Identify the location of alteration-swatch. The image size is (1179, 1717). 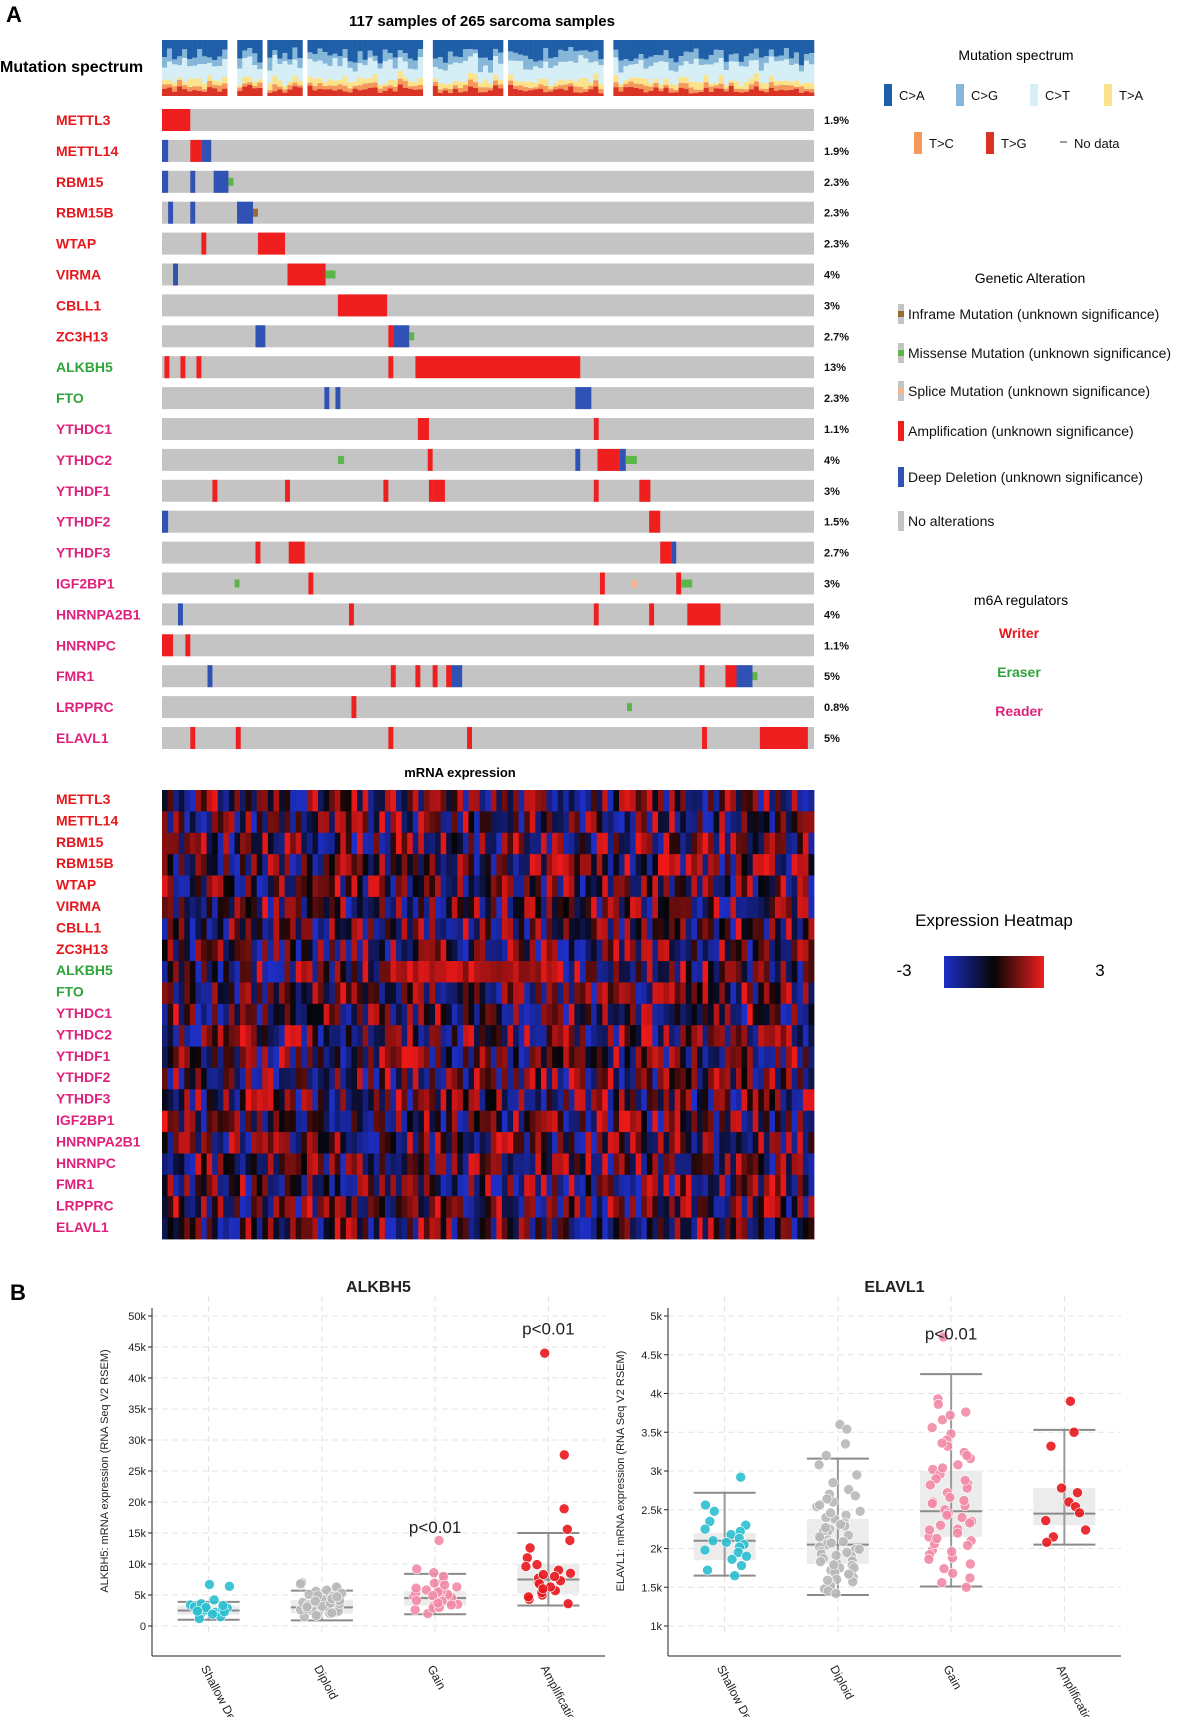
(901, 353).